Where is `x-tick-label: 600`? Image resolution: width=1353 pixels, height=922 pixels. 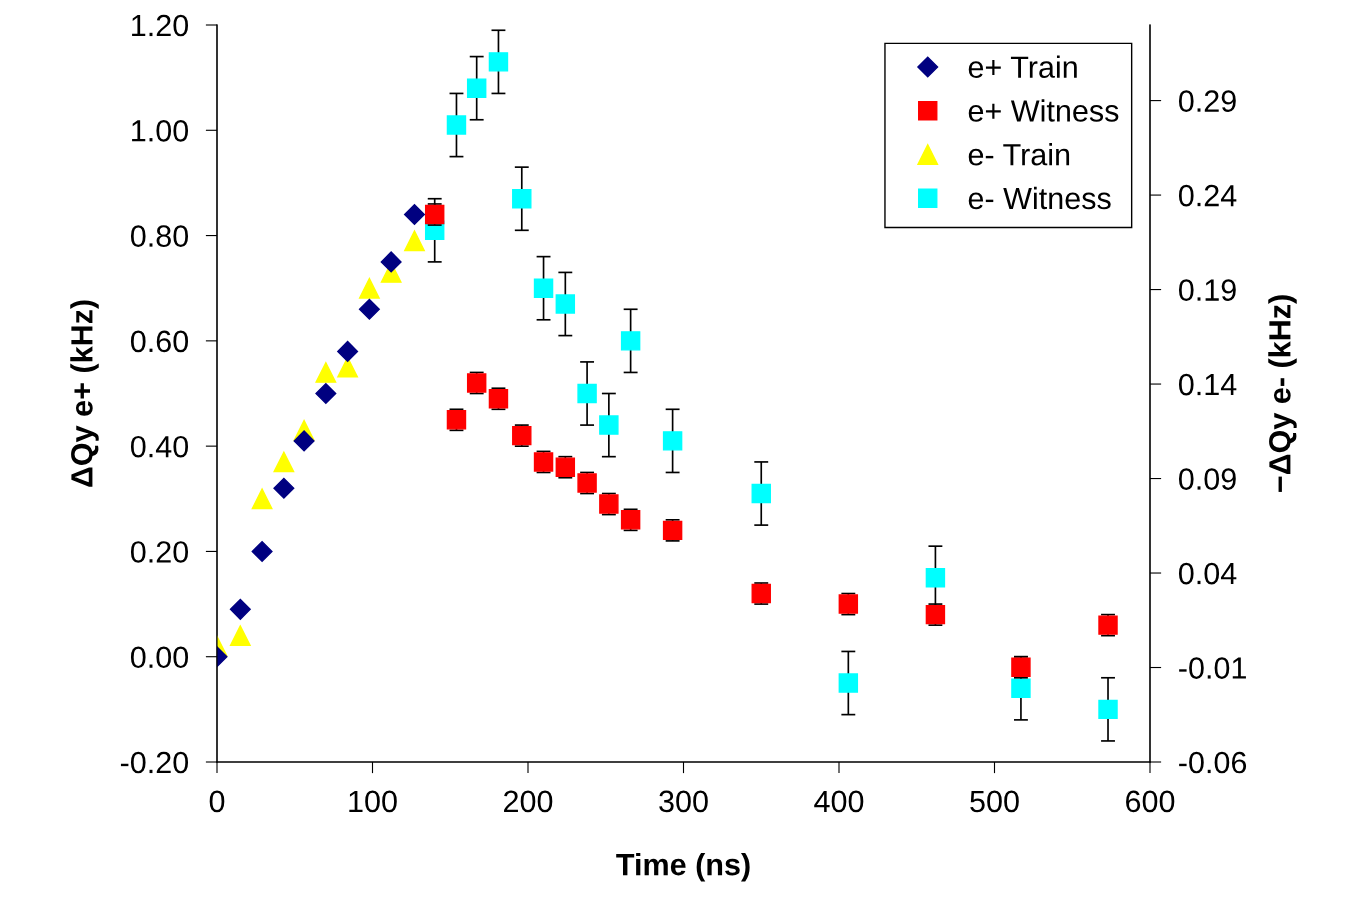
x-tick-label: 600 is located at coordinates (1150, 801).